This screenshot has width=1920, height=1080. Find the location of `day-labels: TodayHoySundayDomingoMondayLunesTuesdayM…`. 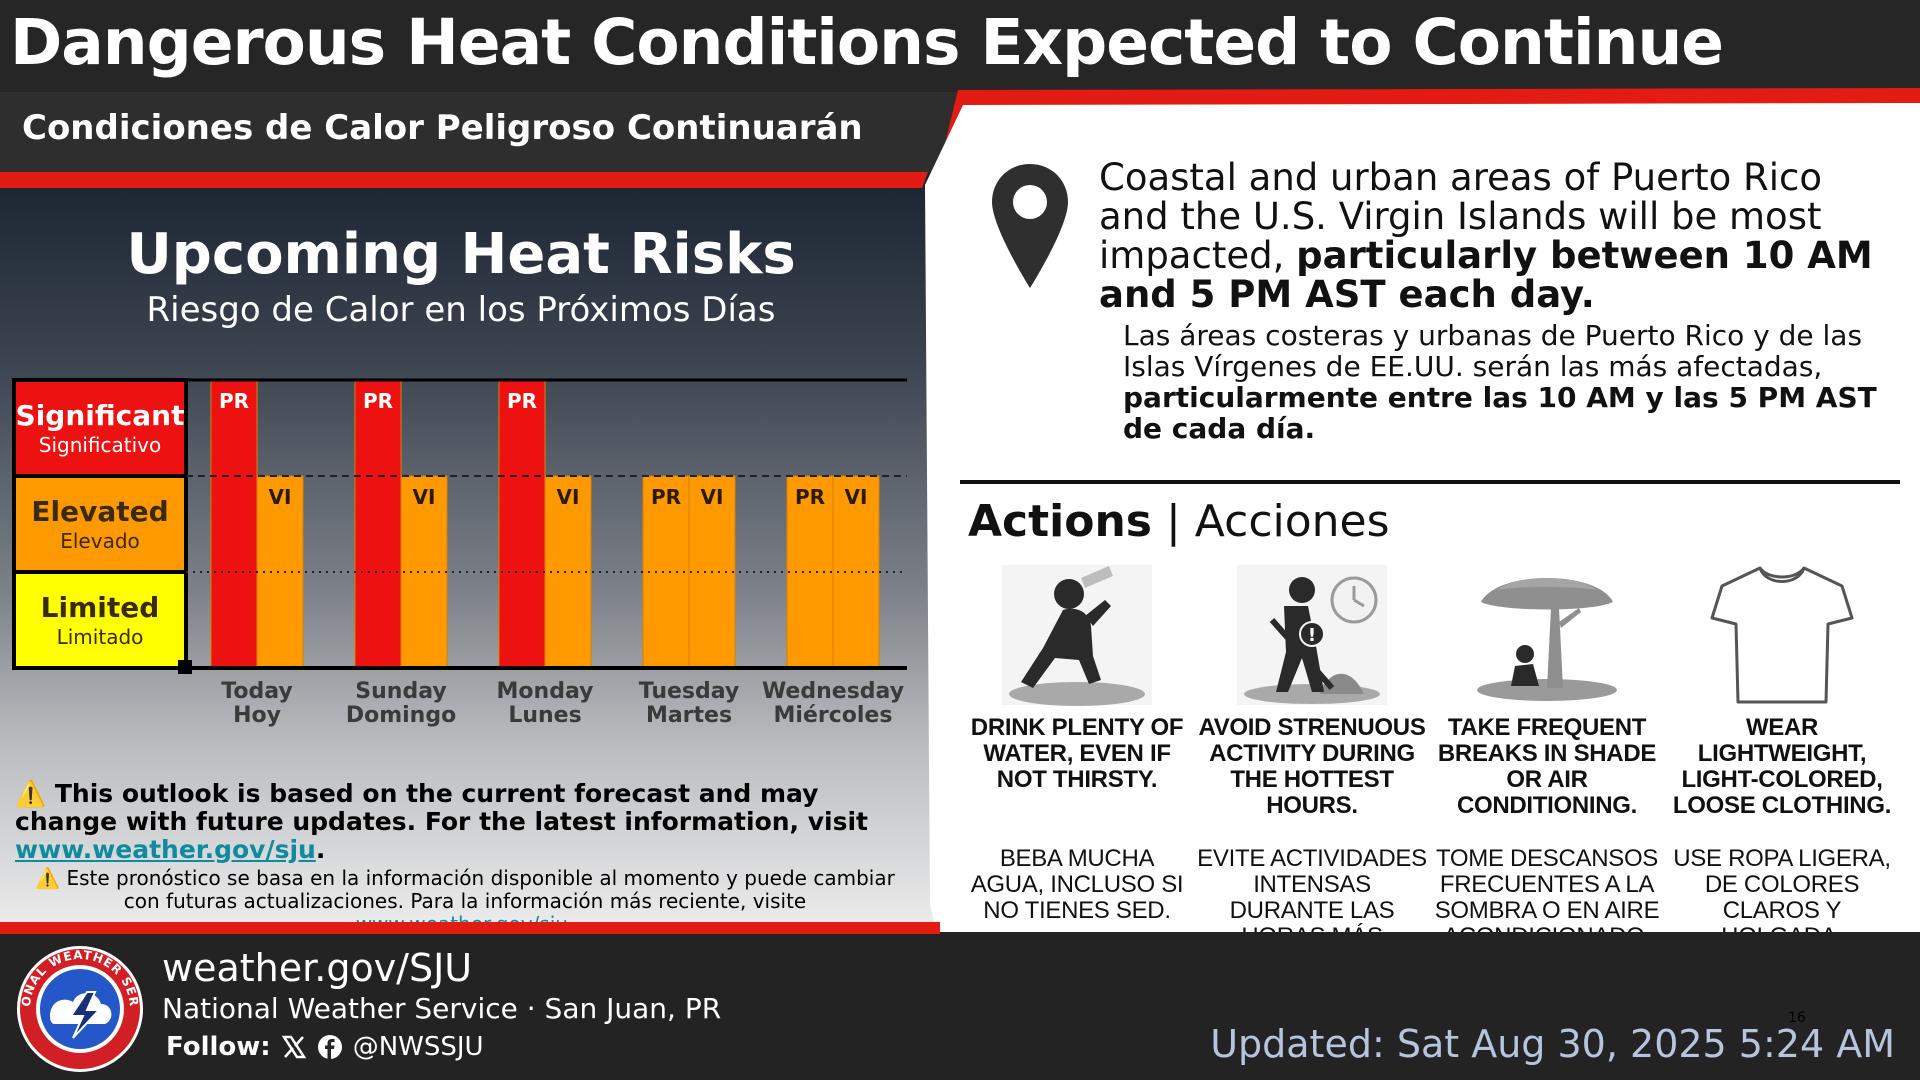

day-labels: TodayHoySundayDomingoMondayLunesTuesdayM… is located at coordinates (562, 703).